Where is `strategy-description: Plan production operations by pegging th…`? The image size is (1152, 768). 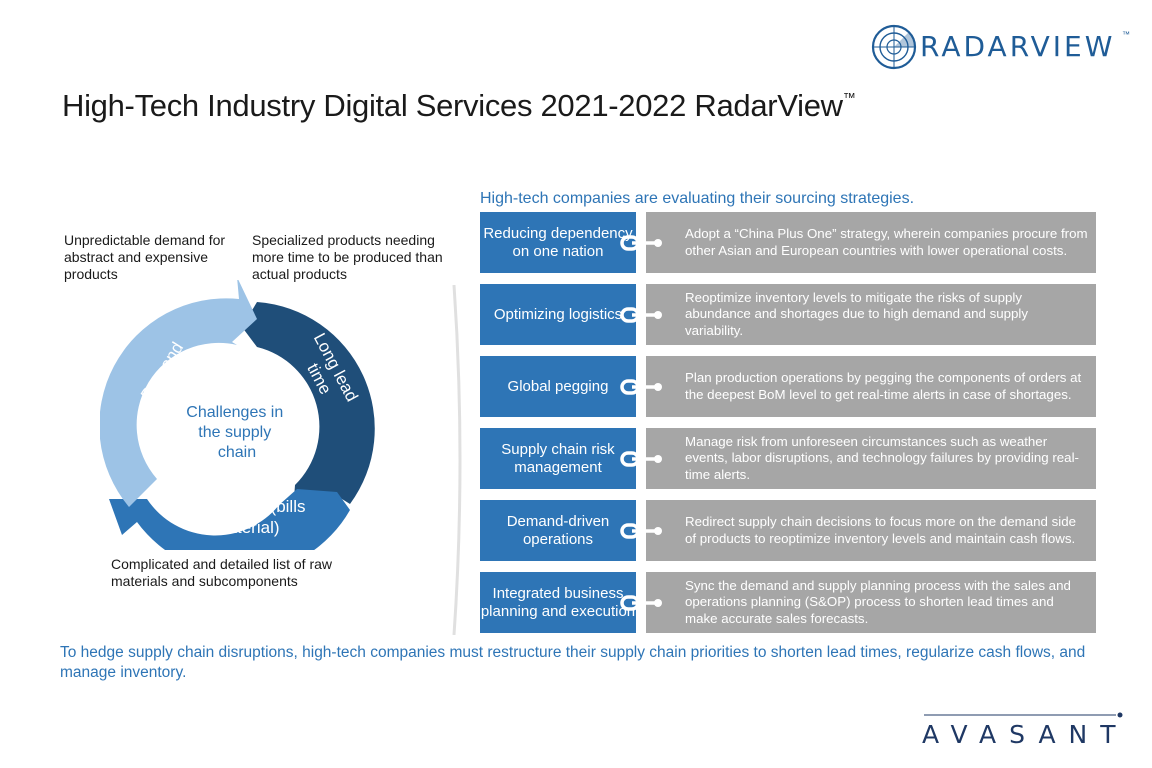
strategy-description: Plan production operations by pegging th… is located at coordinates (871, 386).